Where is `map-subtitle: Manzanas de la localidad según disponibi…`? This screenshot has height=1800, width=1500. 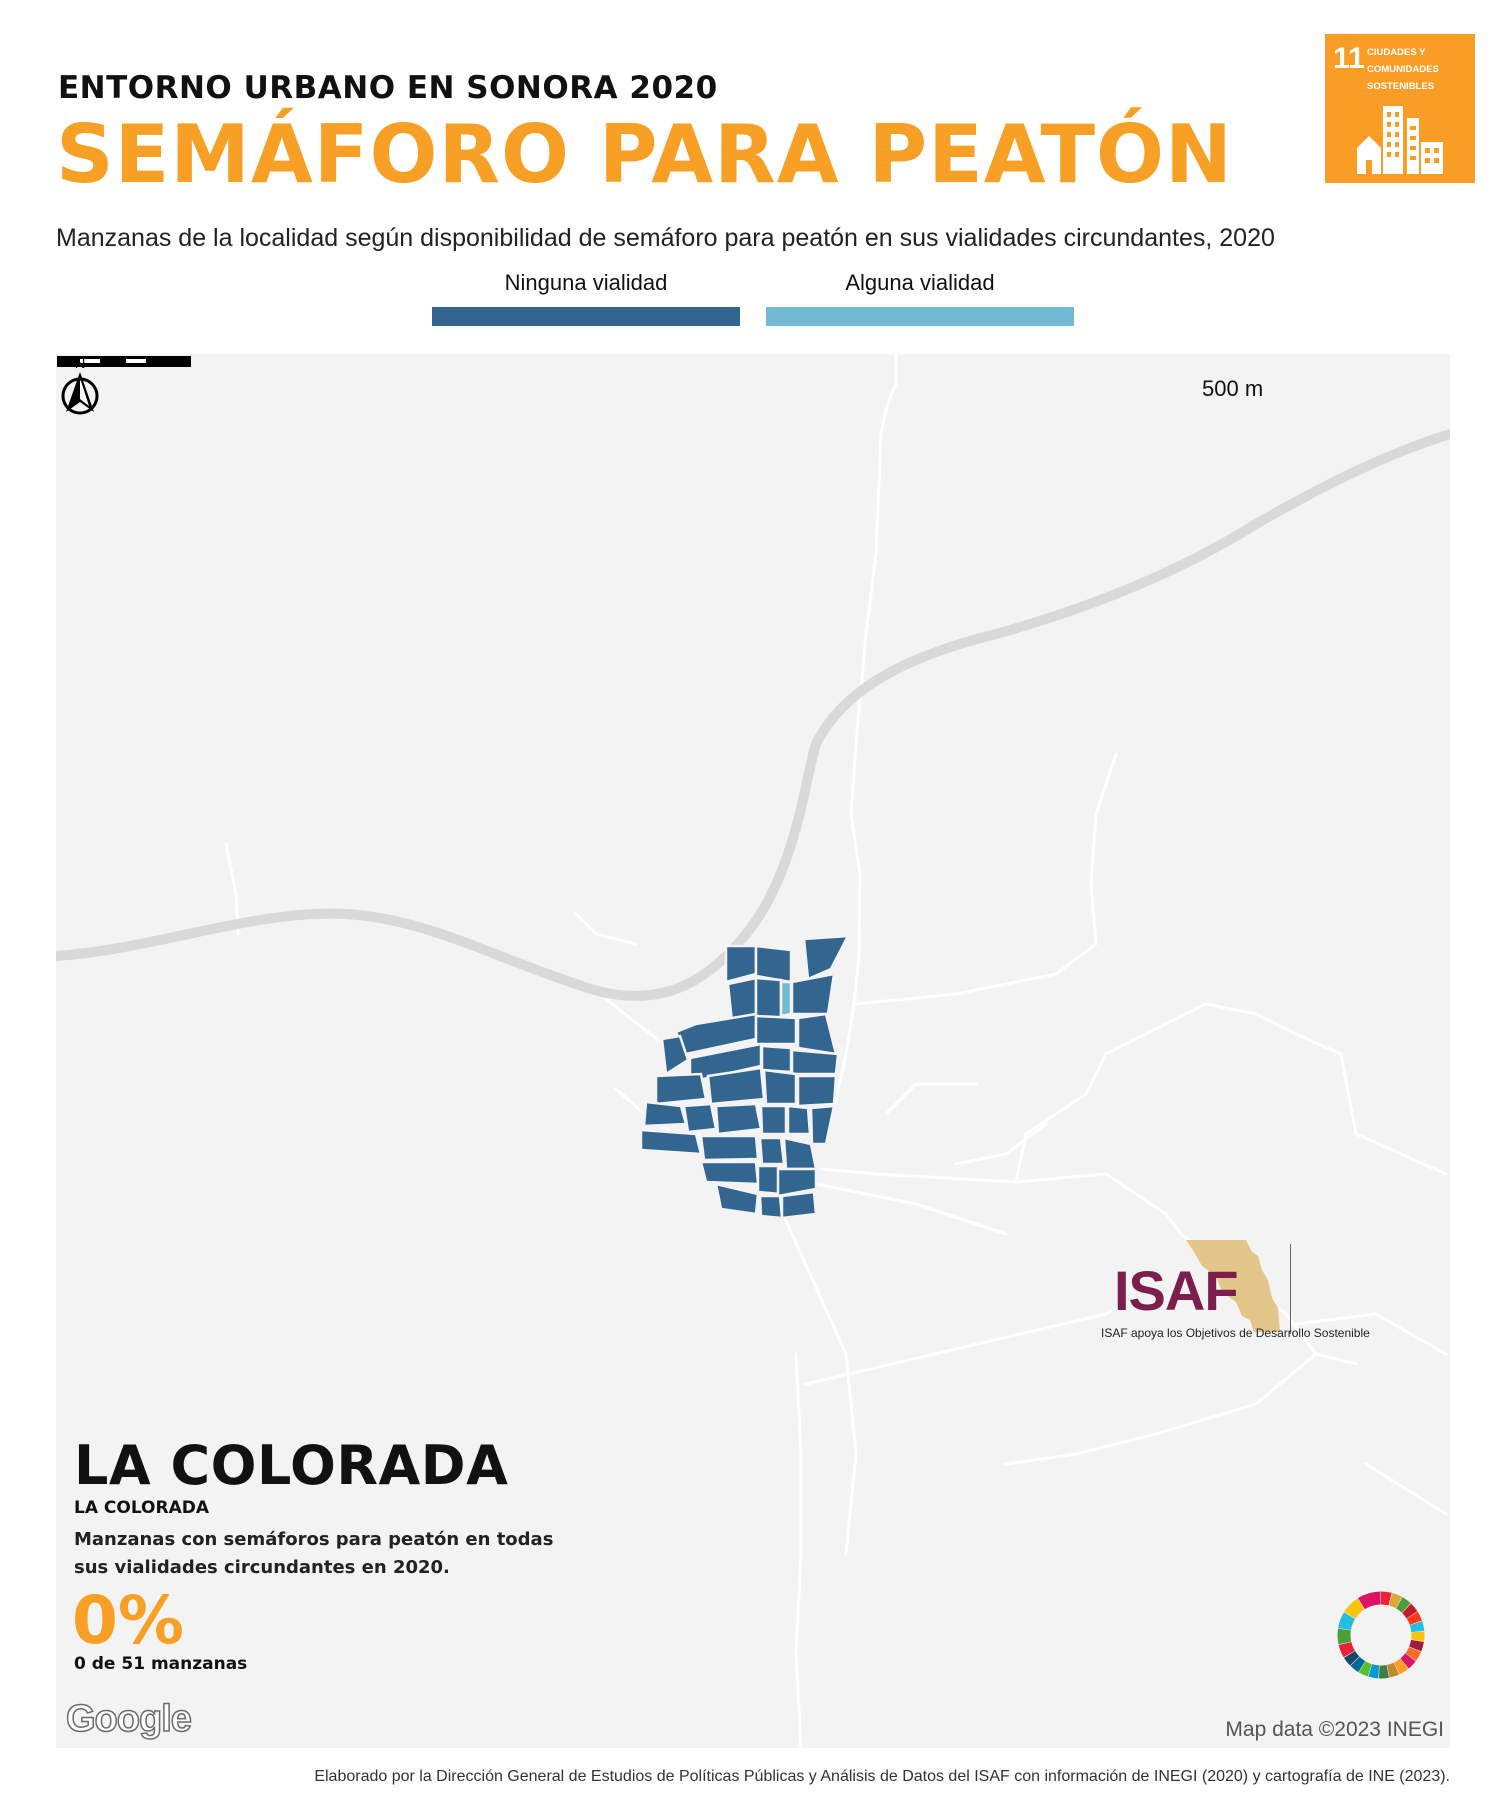 map-subtitle: Manzanas de la localidad según disponibi… is located at coordinates (665, 238).